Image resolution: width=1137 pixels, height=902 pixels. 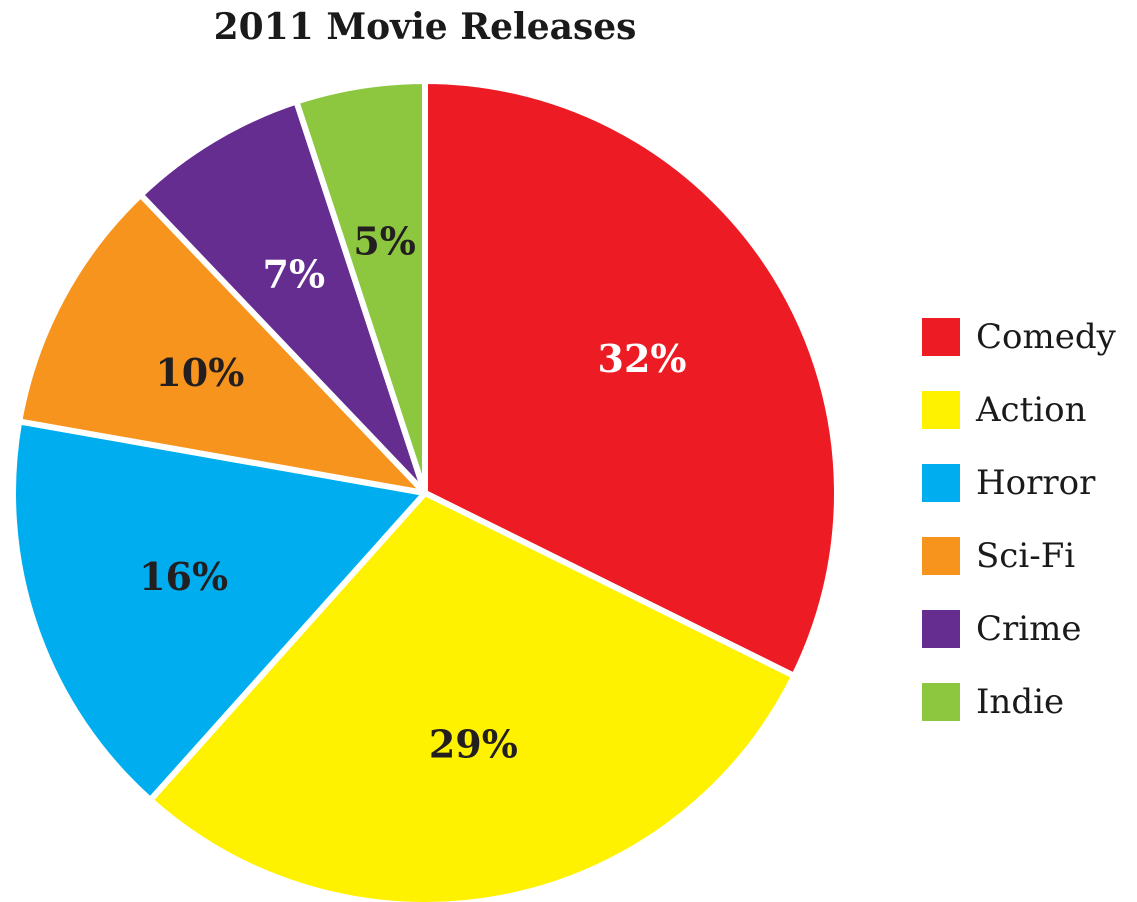 What do you see at coordinates (282, 297) in the screenshot?
I see `pie-slice-crime` at bounding box center [282, 297].